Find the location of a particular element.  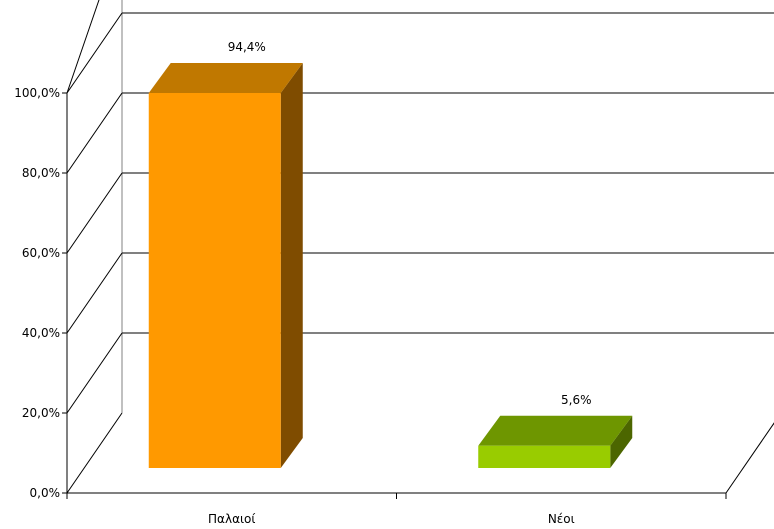

gridline-oblique-top is located at coordinates (83, 47).